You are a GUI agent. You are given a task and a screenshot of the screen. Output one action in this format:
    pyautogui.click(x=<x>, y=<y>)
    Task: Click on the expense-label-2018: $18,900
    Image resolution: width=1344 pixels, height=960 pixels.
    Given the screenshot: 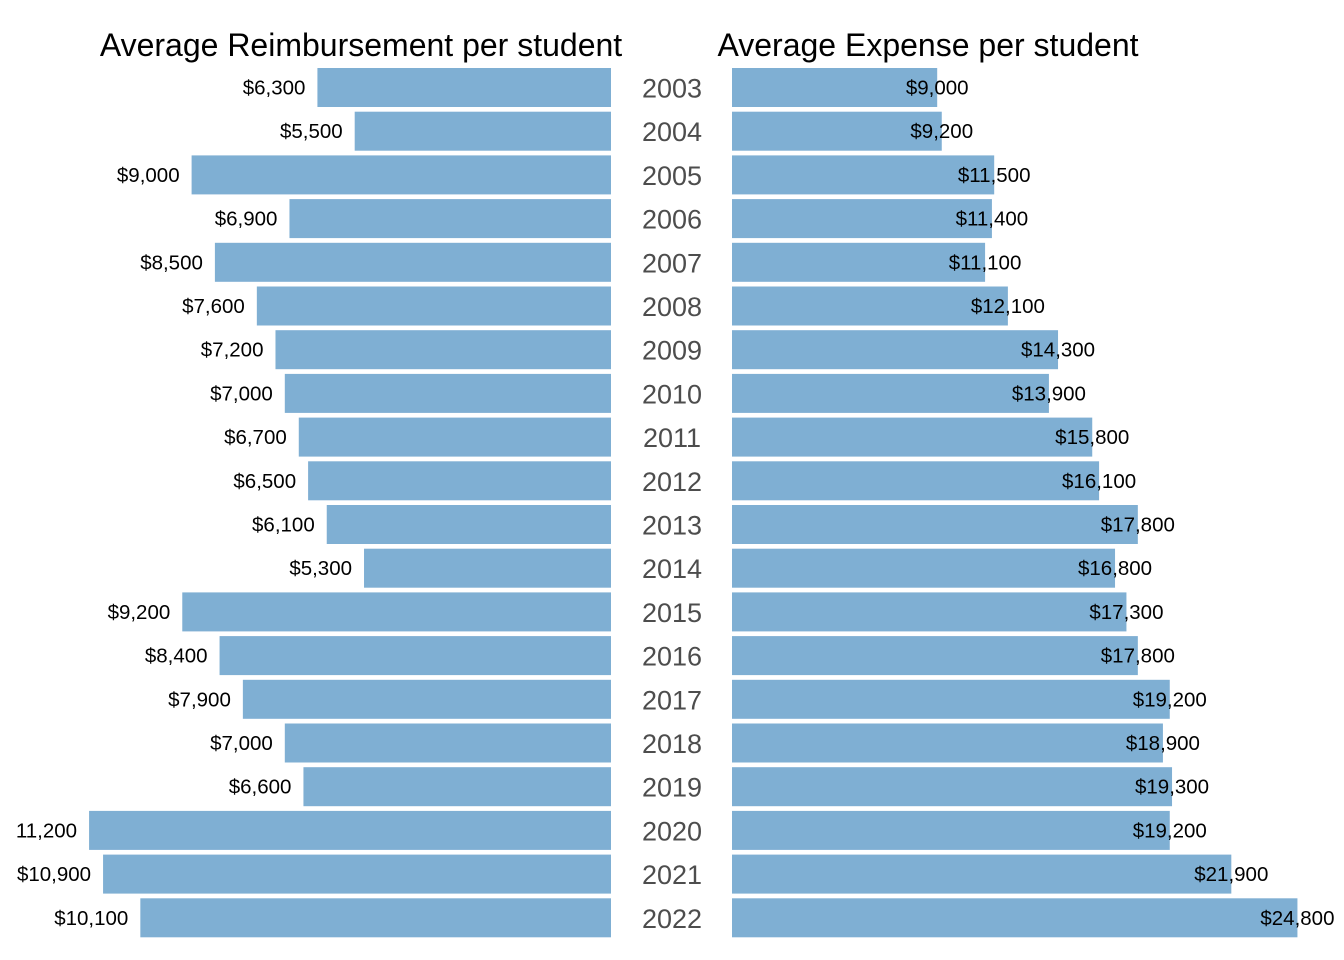 What is the action you would take?
    pyautogui.click(x=1163, y=743)
    